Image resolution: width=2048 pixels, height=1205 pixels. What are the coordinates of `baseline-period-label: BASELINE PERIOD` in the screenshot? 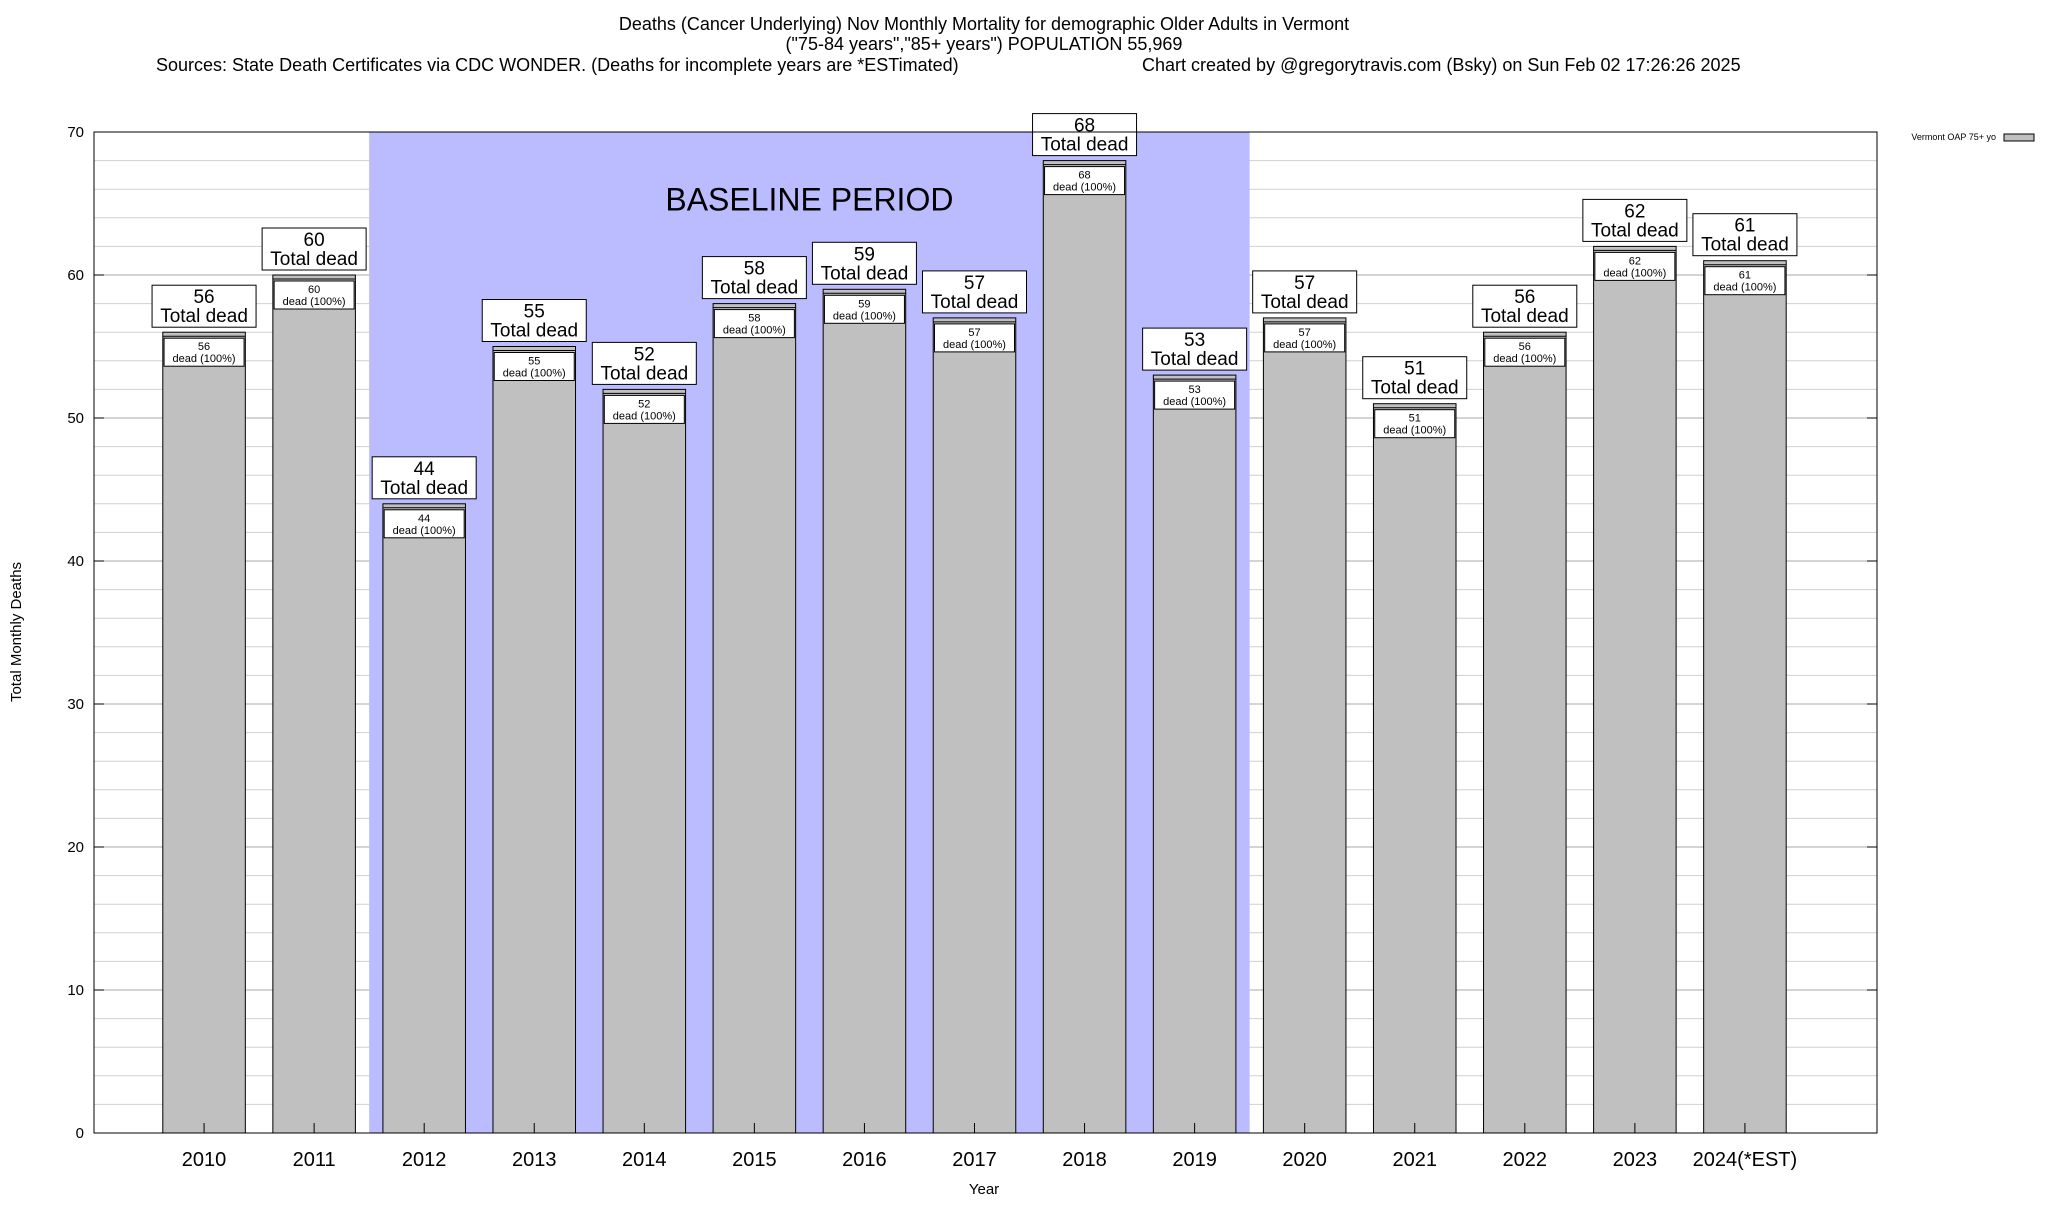 It's located at (809, 200).